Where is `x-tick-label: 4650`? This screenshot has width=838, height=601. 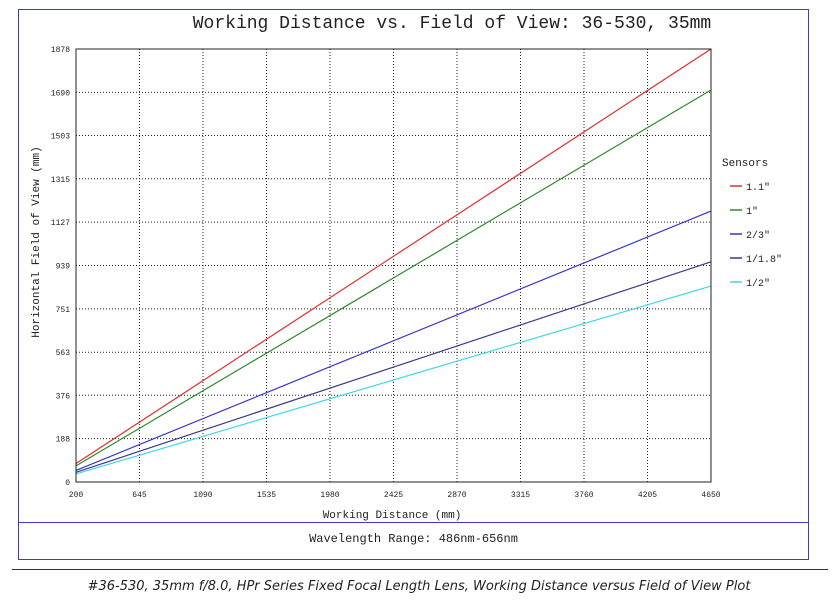 x-tick-label: 4650 is located at coordinates (710, 495).